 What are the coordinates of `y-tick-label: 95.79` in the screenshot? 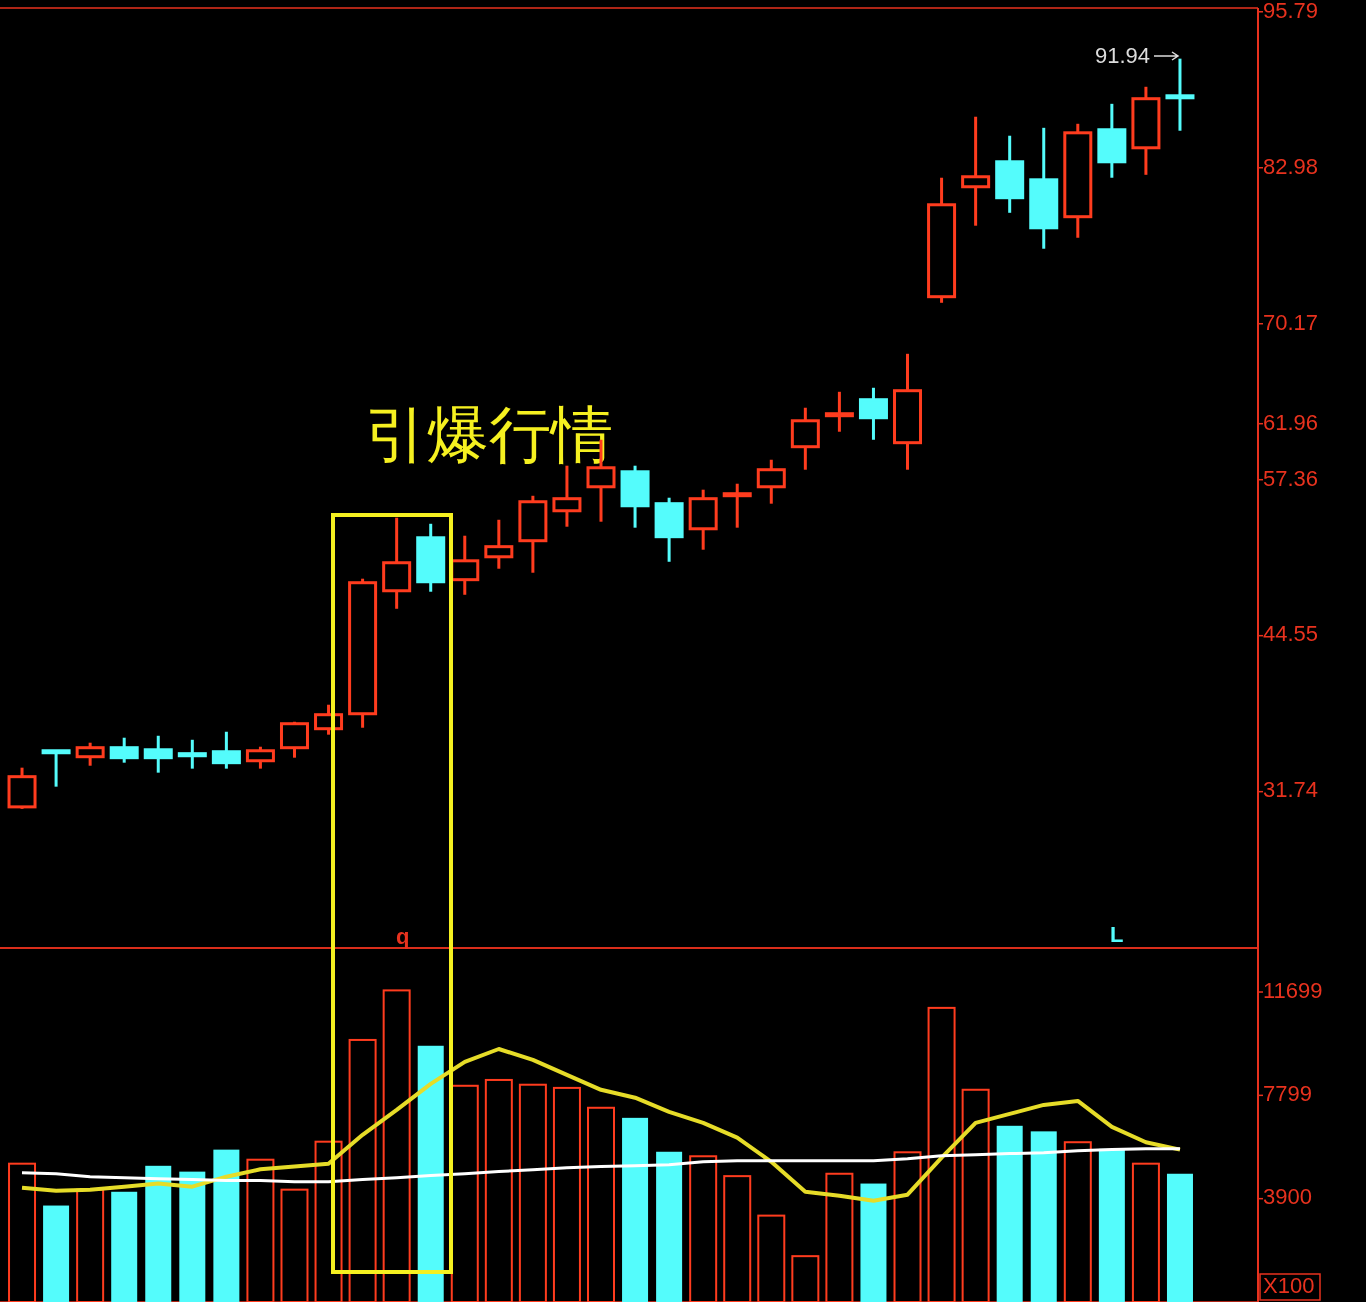 It's located at (1291, 11).